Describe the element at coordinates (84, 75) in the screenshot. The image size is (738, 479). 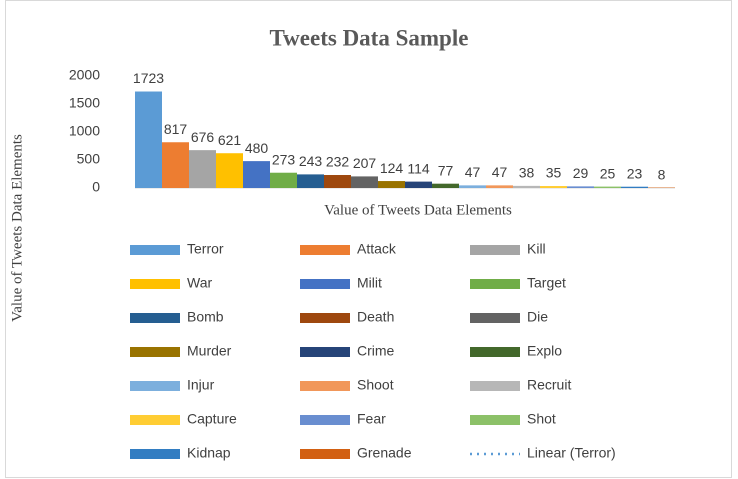
I see `y-tick-label: 2000` at that location.